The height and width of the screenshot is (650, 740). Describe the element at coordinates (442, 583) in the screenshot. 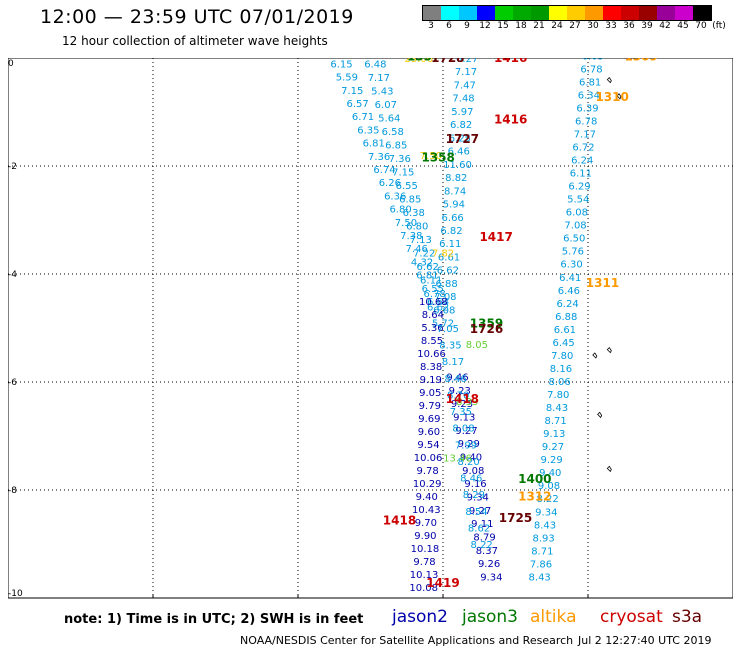

I see `pass-time-label: 1419` at that location.